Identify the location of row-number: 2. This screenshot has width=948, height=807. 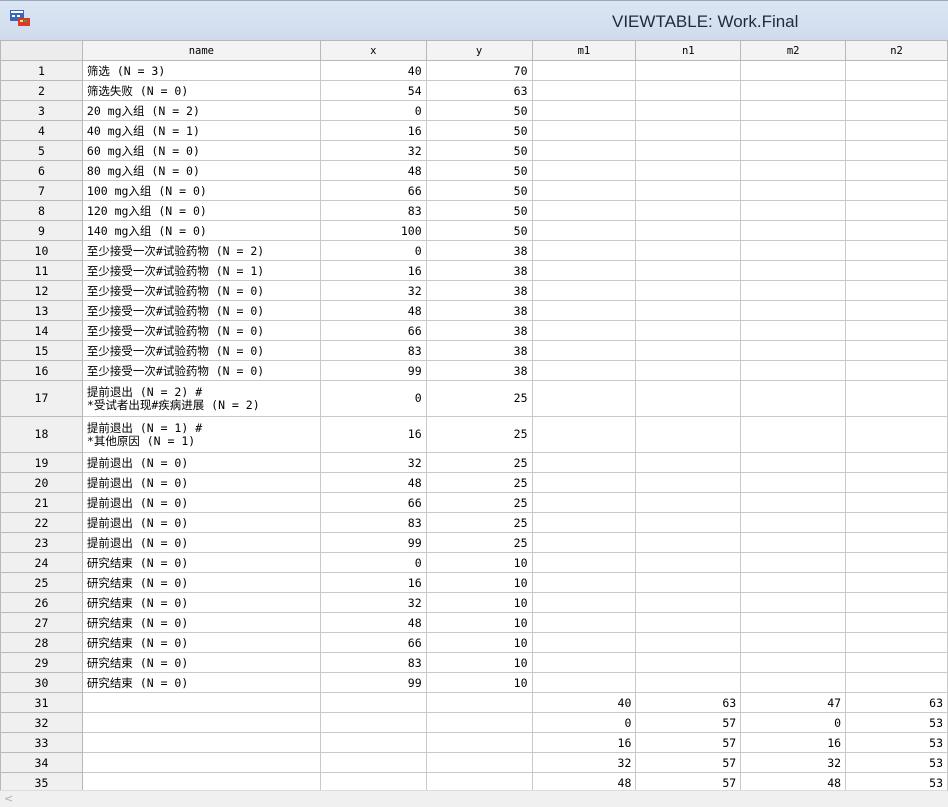
(41, 90).